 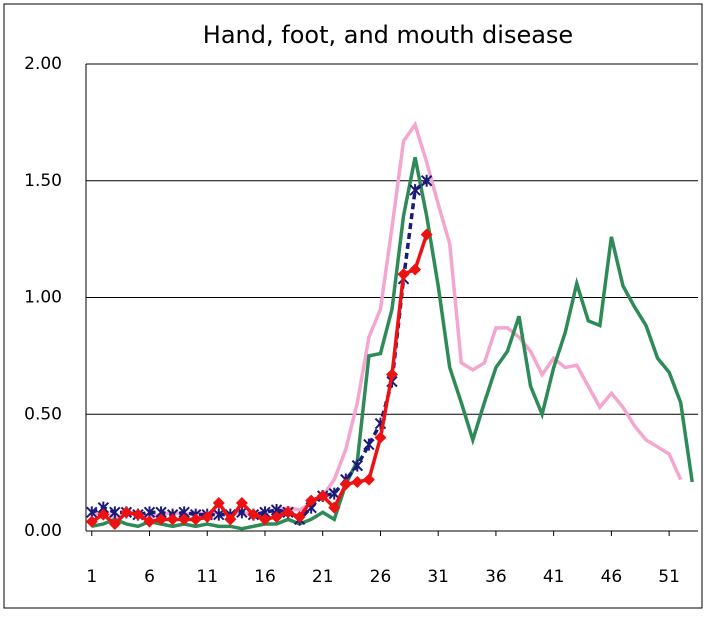 I want to click on x-tick-label: 6, so click(x=149, y=577).